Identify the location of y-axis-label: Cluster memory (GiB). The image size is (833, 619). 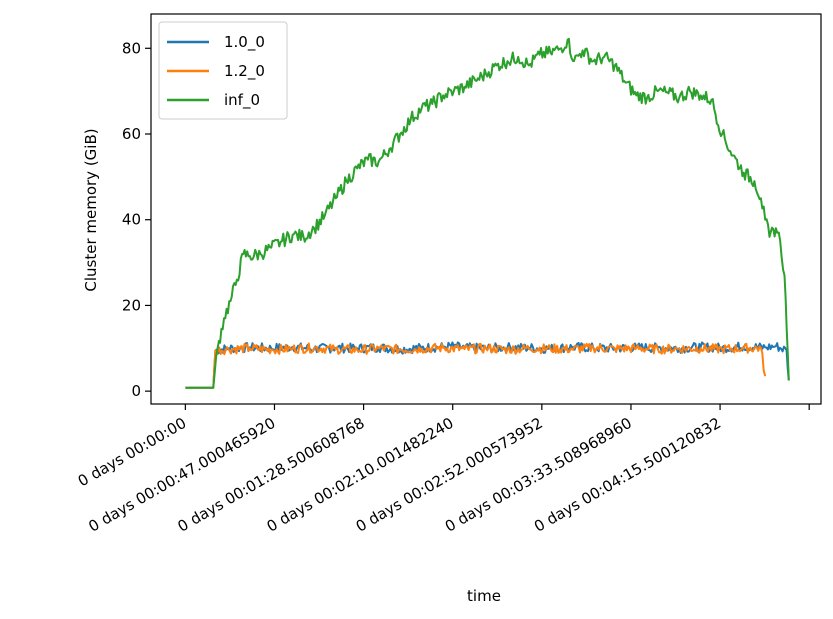
(91, 209).